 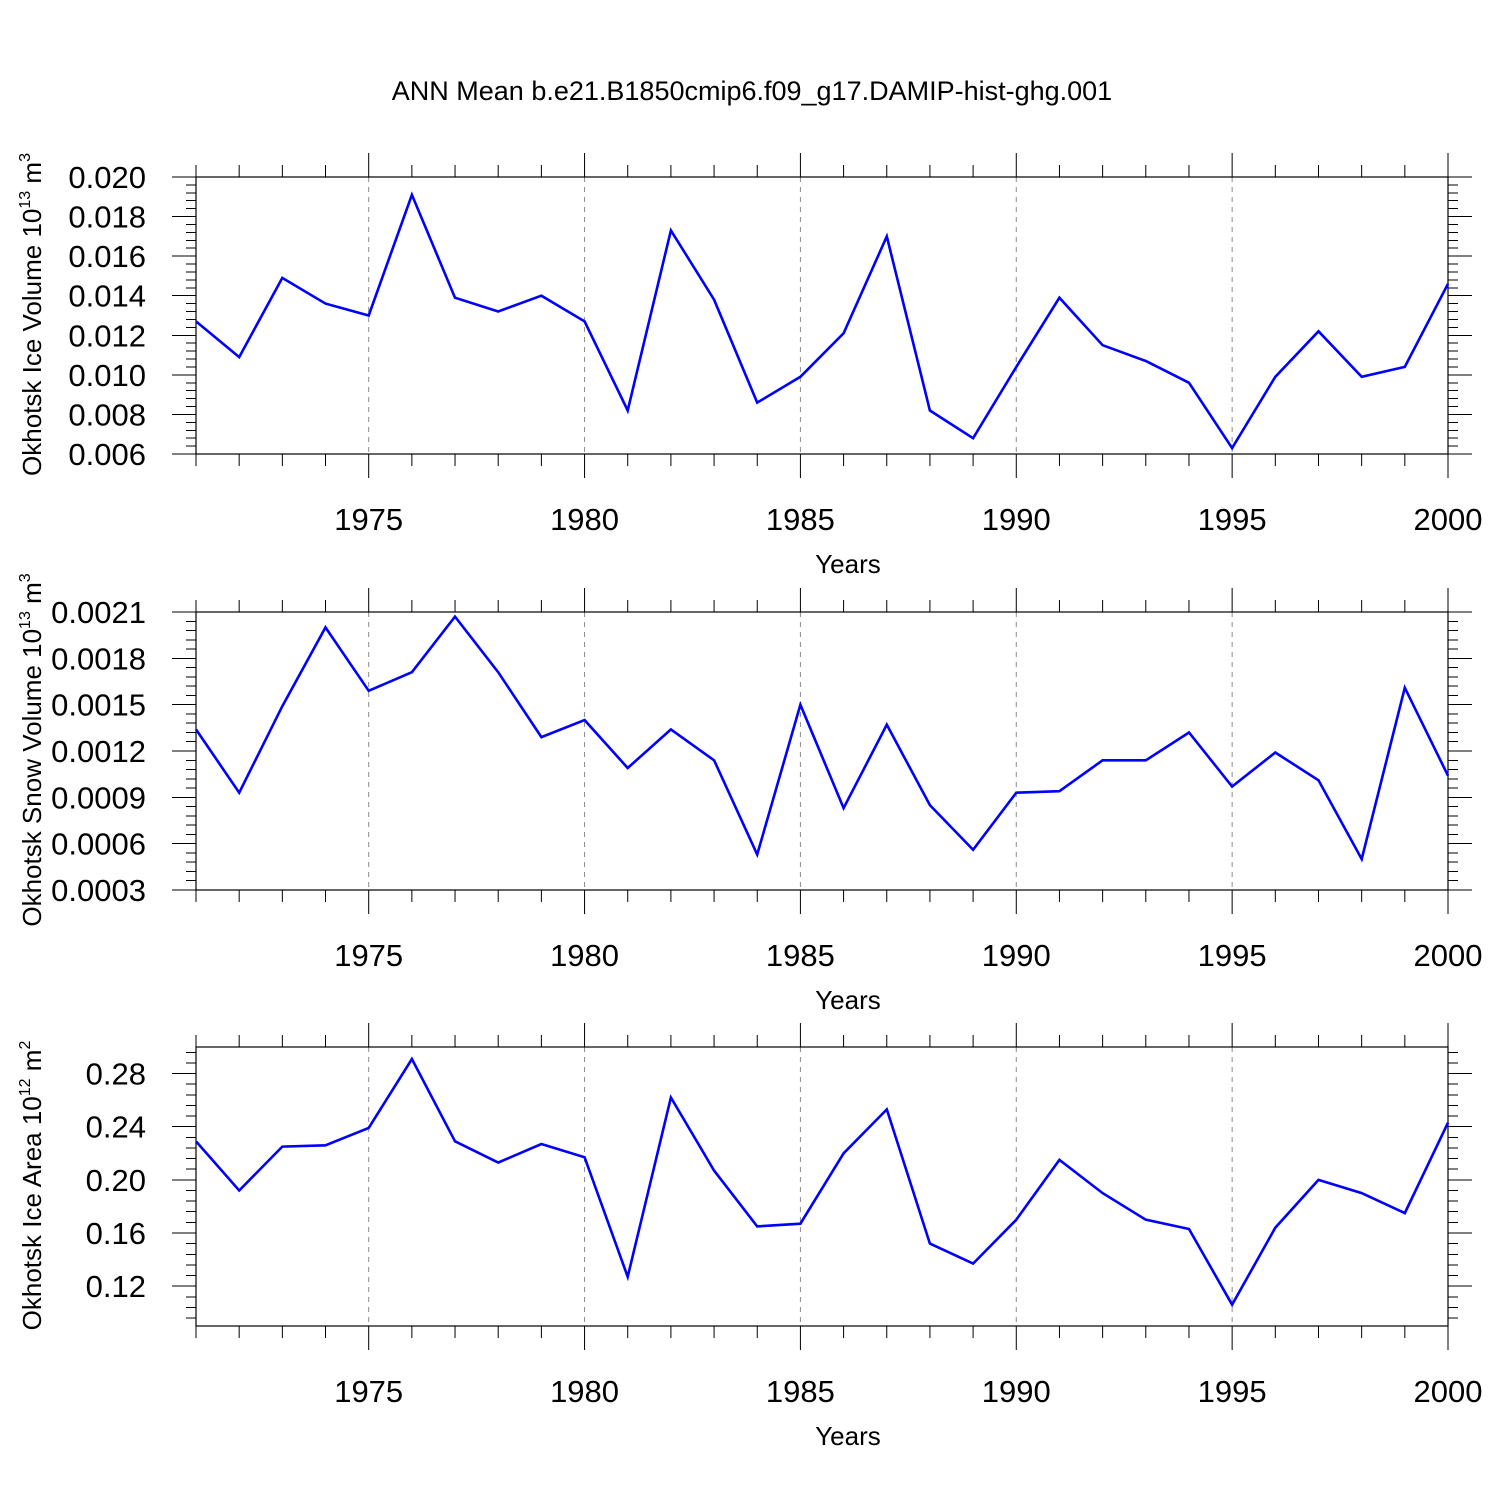 I want to click on y-tick-label: 0.006, so click(x=107, y=454).